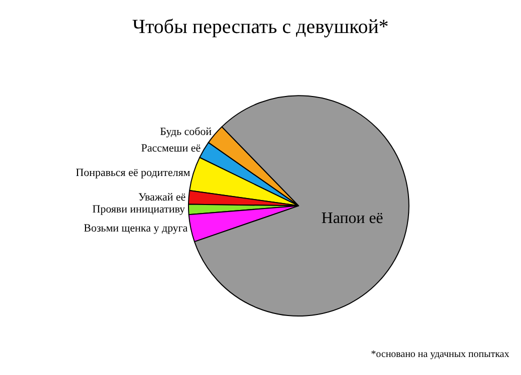 This screenshot has width=521, height=375. What do you see at coordinates (440, 354) in the screenshot?
I see `text: *основано на удачных попытках` at bounding box center [440, 354].